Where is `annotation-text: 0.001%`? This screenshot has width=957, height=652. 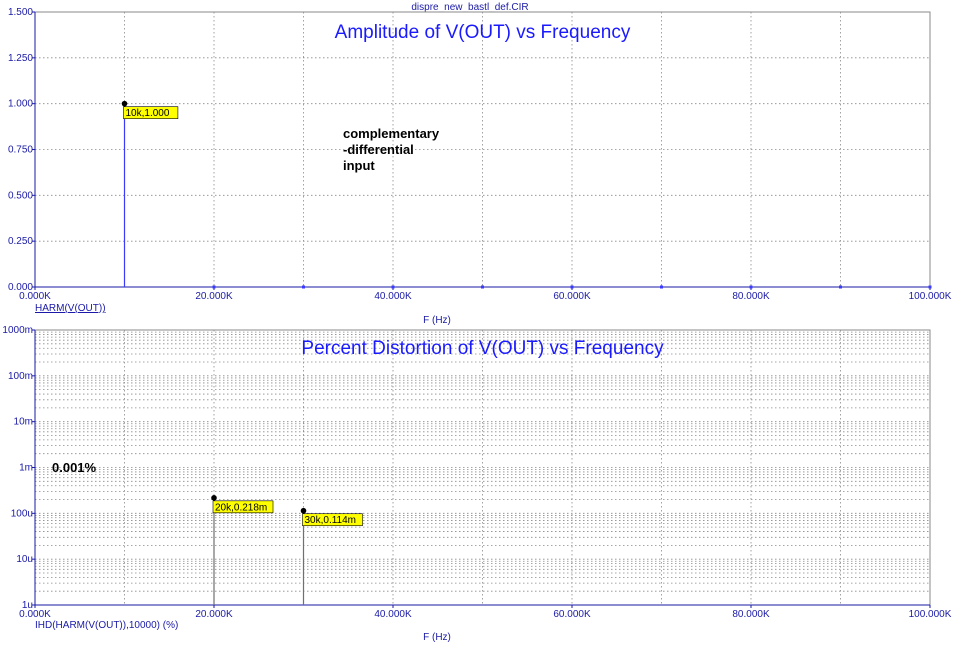
annotation-text: 0.001% is located at coordinates (74, 467).